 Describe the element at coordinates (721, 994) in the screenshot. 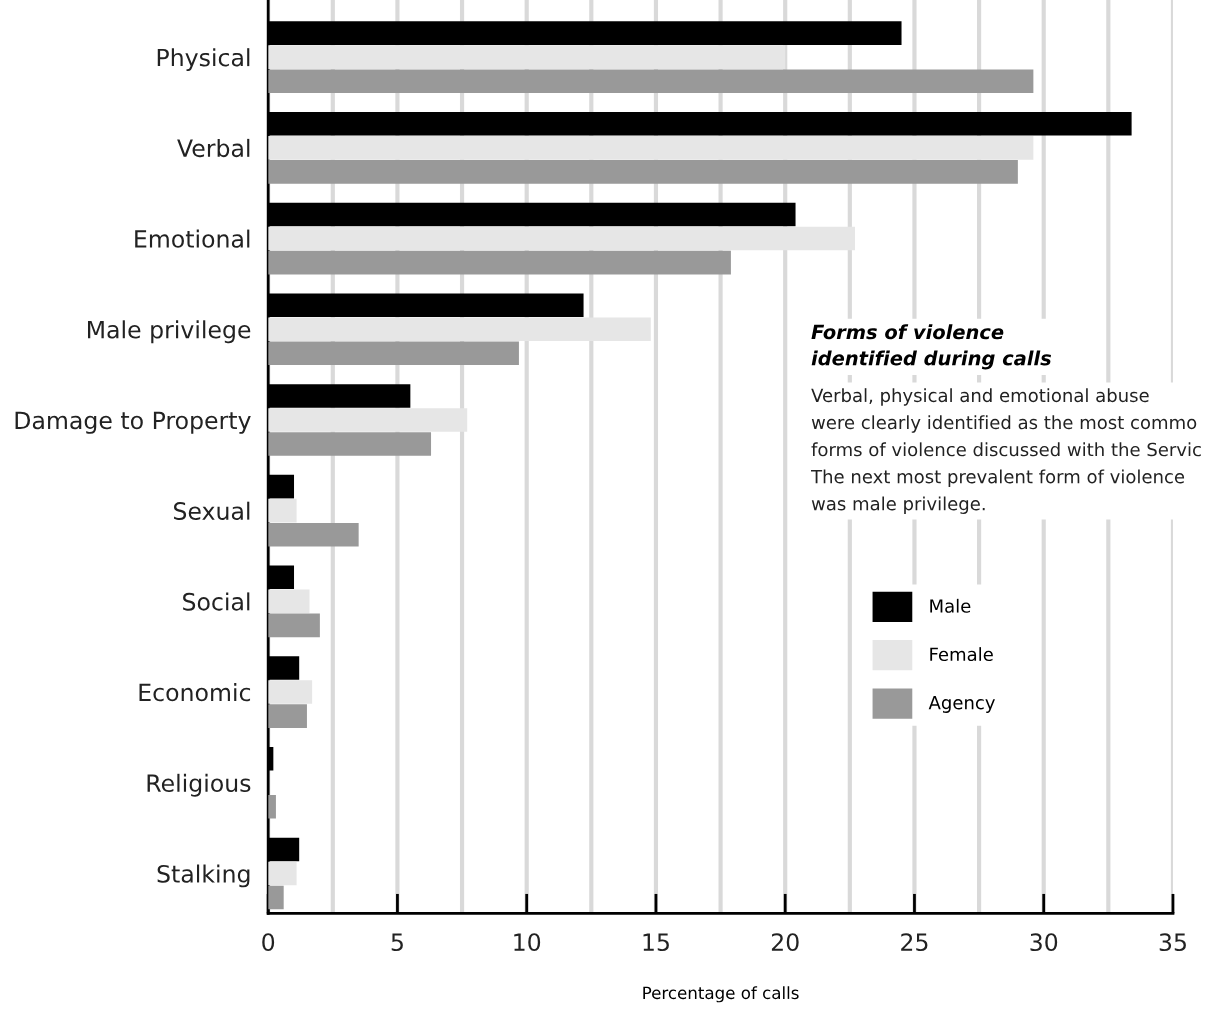

I see `x-axis-title: Percentage of calls` at that location.